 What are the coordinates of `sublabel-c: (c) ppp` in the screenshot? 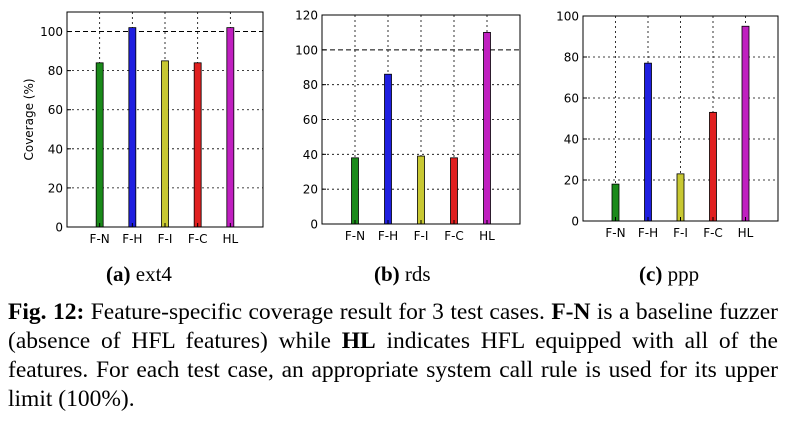 It's located at (669, 274).